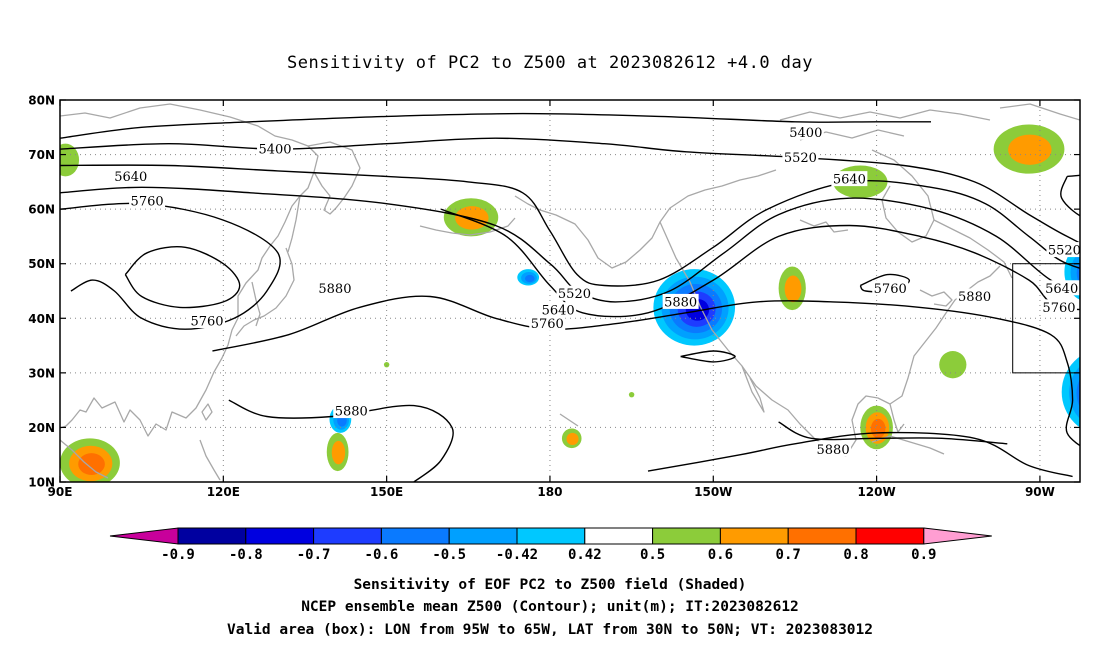 The width and height of the screenshot is (1100, 650). What do you see at coordinates (41, 483) in the screenshot?
I see `y-tick-label: 10N` at bounding box center [41, 483].